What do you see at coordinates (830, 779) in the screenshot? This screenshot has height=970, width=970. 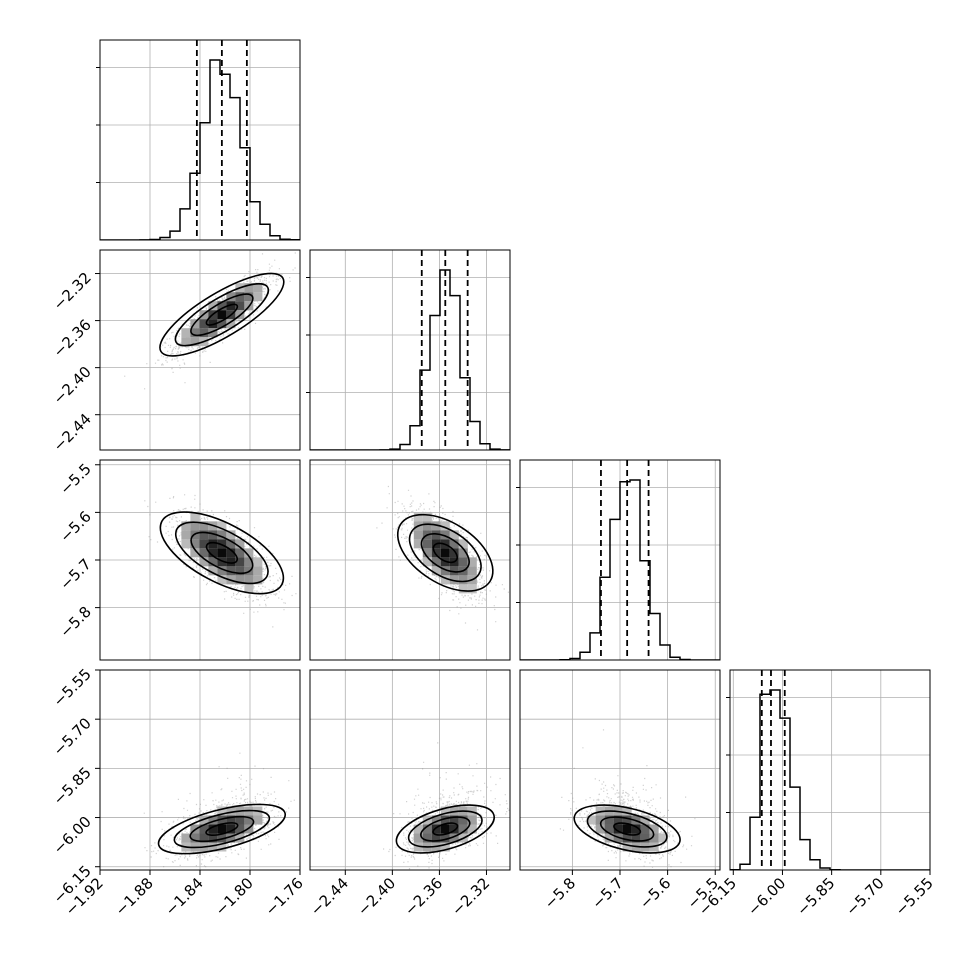 I see `histogram-step` at bounding box center [830, 779].